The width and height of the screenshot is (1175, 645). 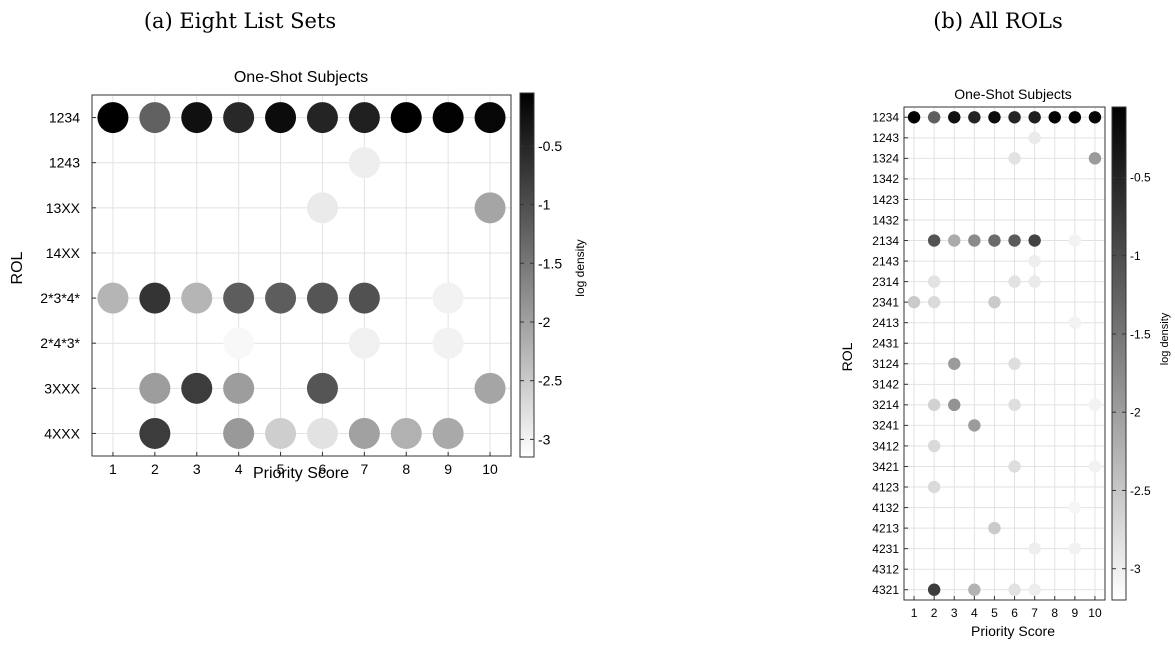 What do you see at coordinates (240, 21) in the screenshot?
I see `panel-a-caption: (a) Eight List Sets` at bounding box center [240, 21].